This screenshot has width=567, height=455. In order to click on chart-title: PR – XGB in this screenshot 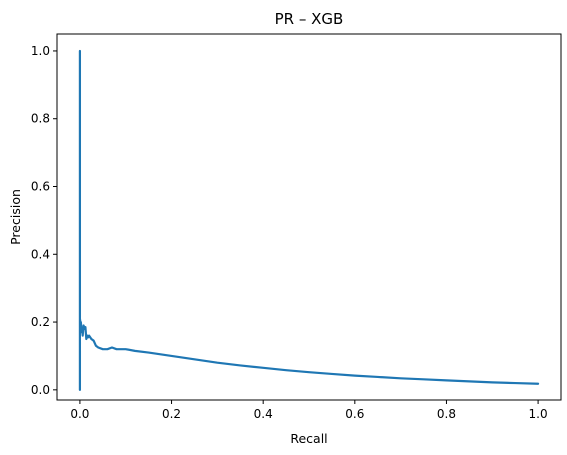, I will do `click(309, 19)`.